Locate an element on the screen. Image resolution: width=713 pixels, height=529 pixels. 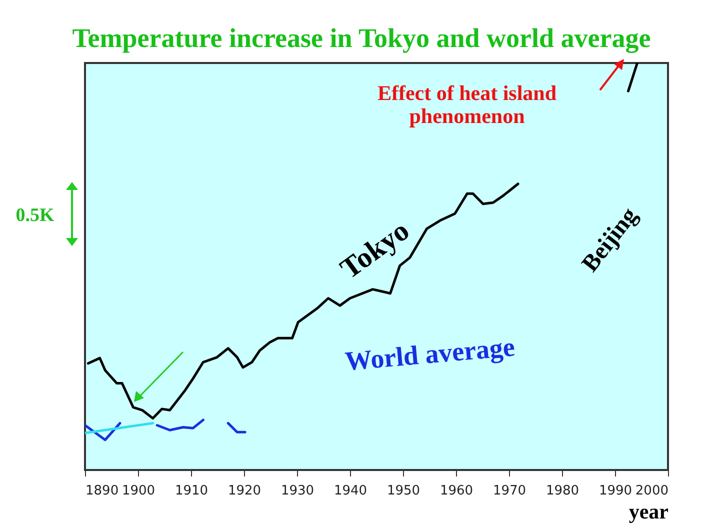
x-tick-label: 1960 is located at coordinates (457, 491).